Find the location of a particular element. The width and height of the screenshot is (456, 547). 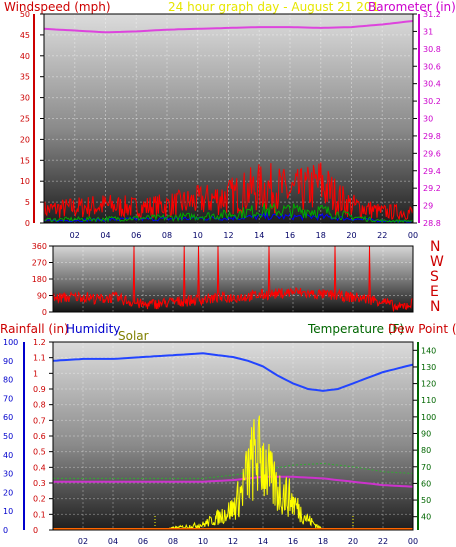

panel1-x-tick-label: 18 is located at coordinates (321, 235).